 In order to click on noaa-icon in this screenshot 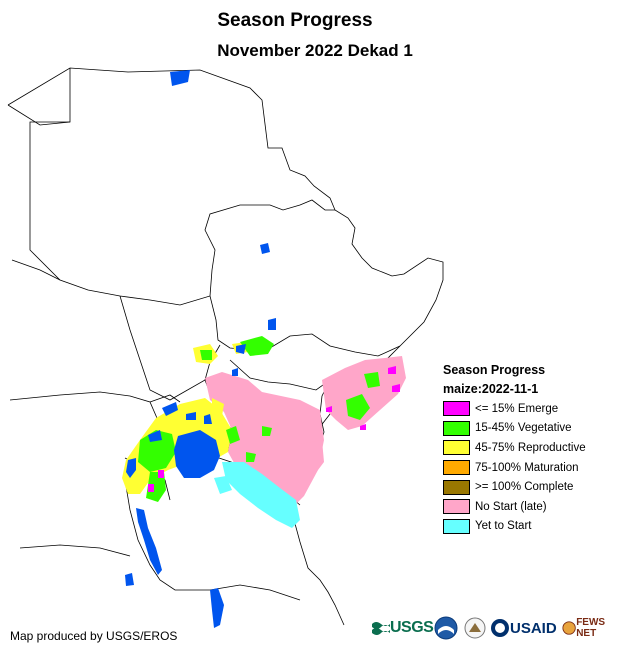, I will do `click(446, 628)`.